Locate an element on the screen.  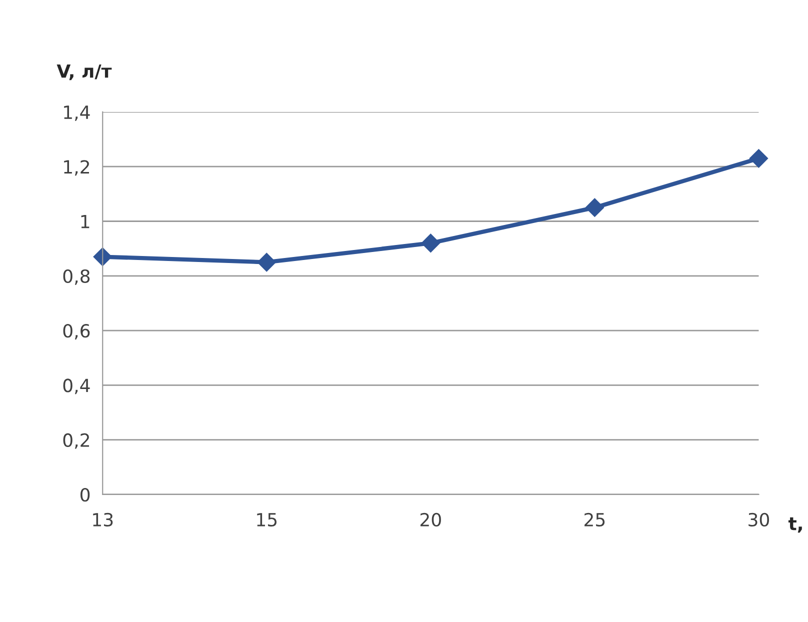
y-tick-label: 1,4 is located at coordinates (77, 113).